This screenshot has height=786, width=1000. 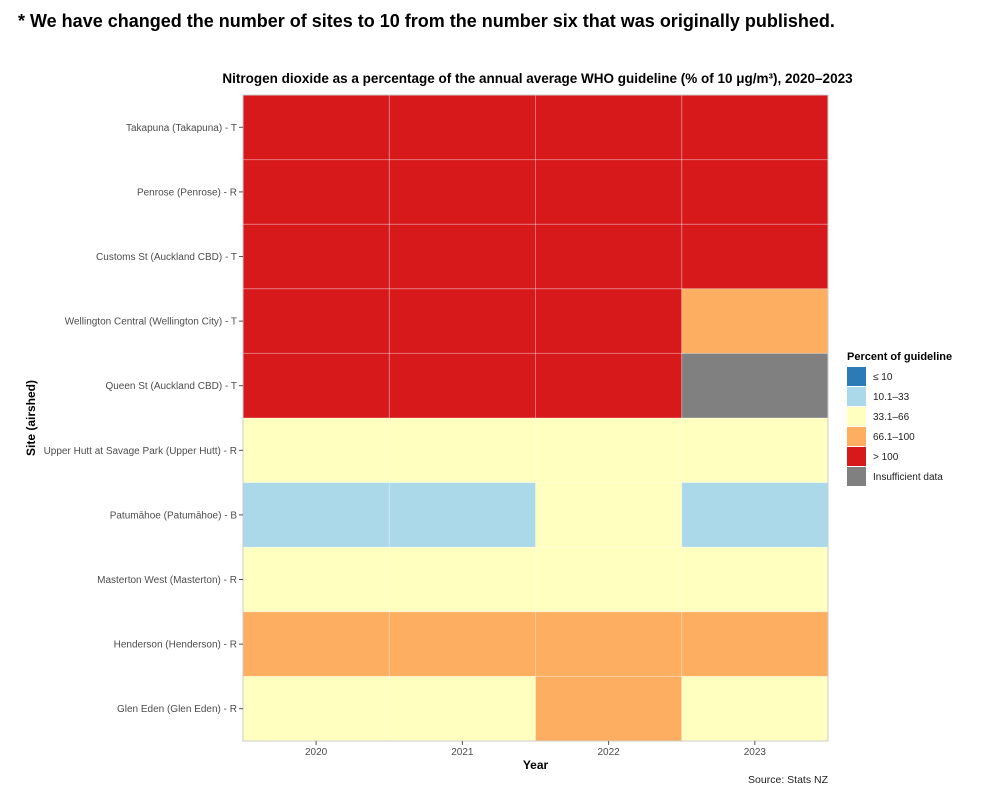 I want to click on y-tick-label: Queen St (Auckland CBD) - T, so click(x=171, y=386).